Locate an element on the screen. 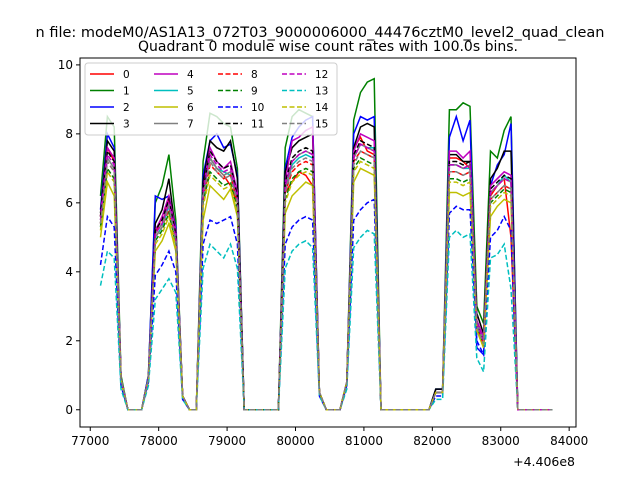 The image size is (640, 480). legend-label-0: 0 is located at coordinates (126, 75).